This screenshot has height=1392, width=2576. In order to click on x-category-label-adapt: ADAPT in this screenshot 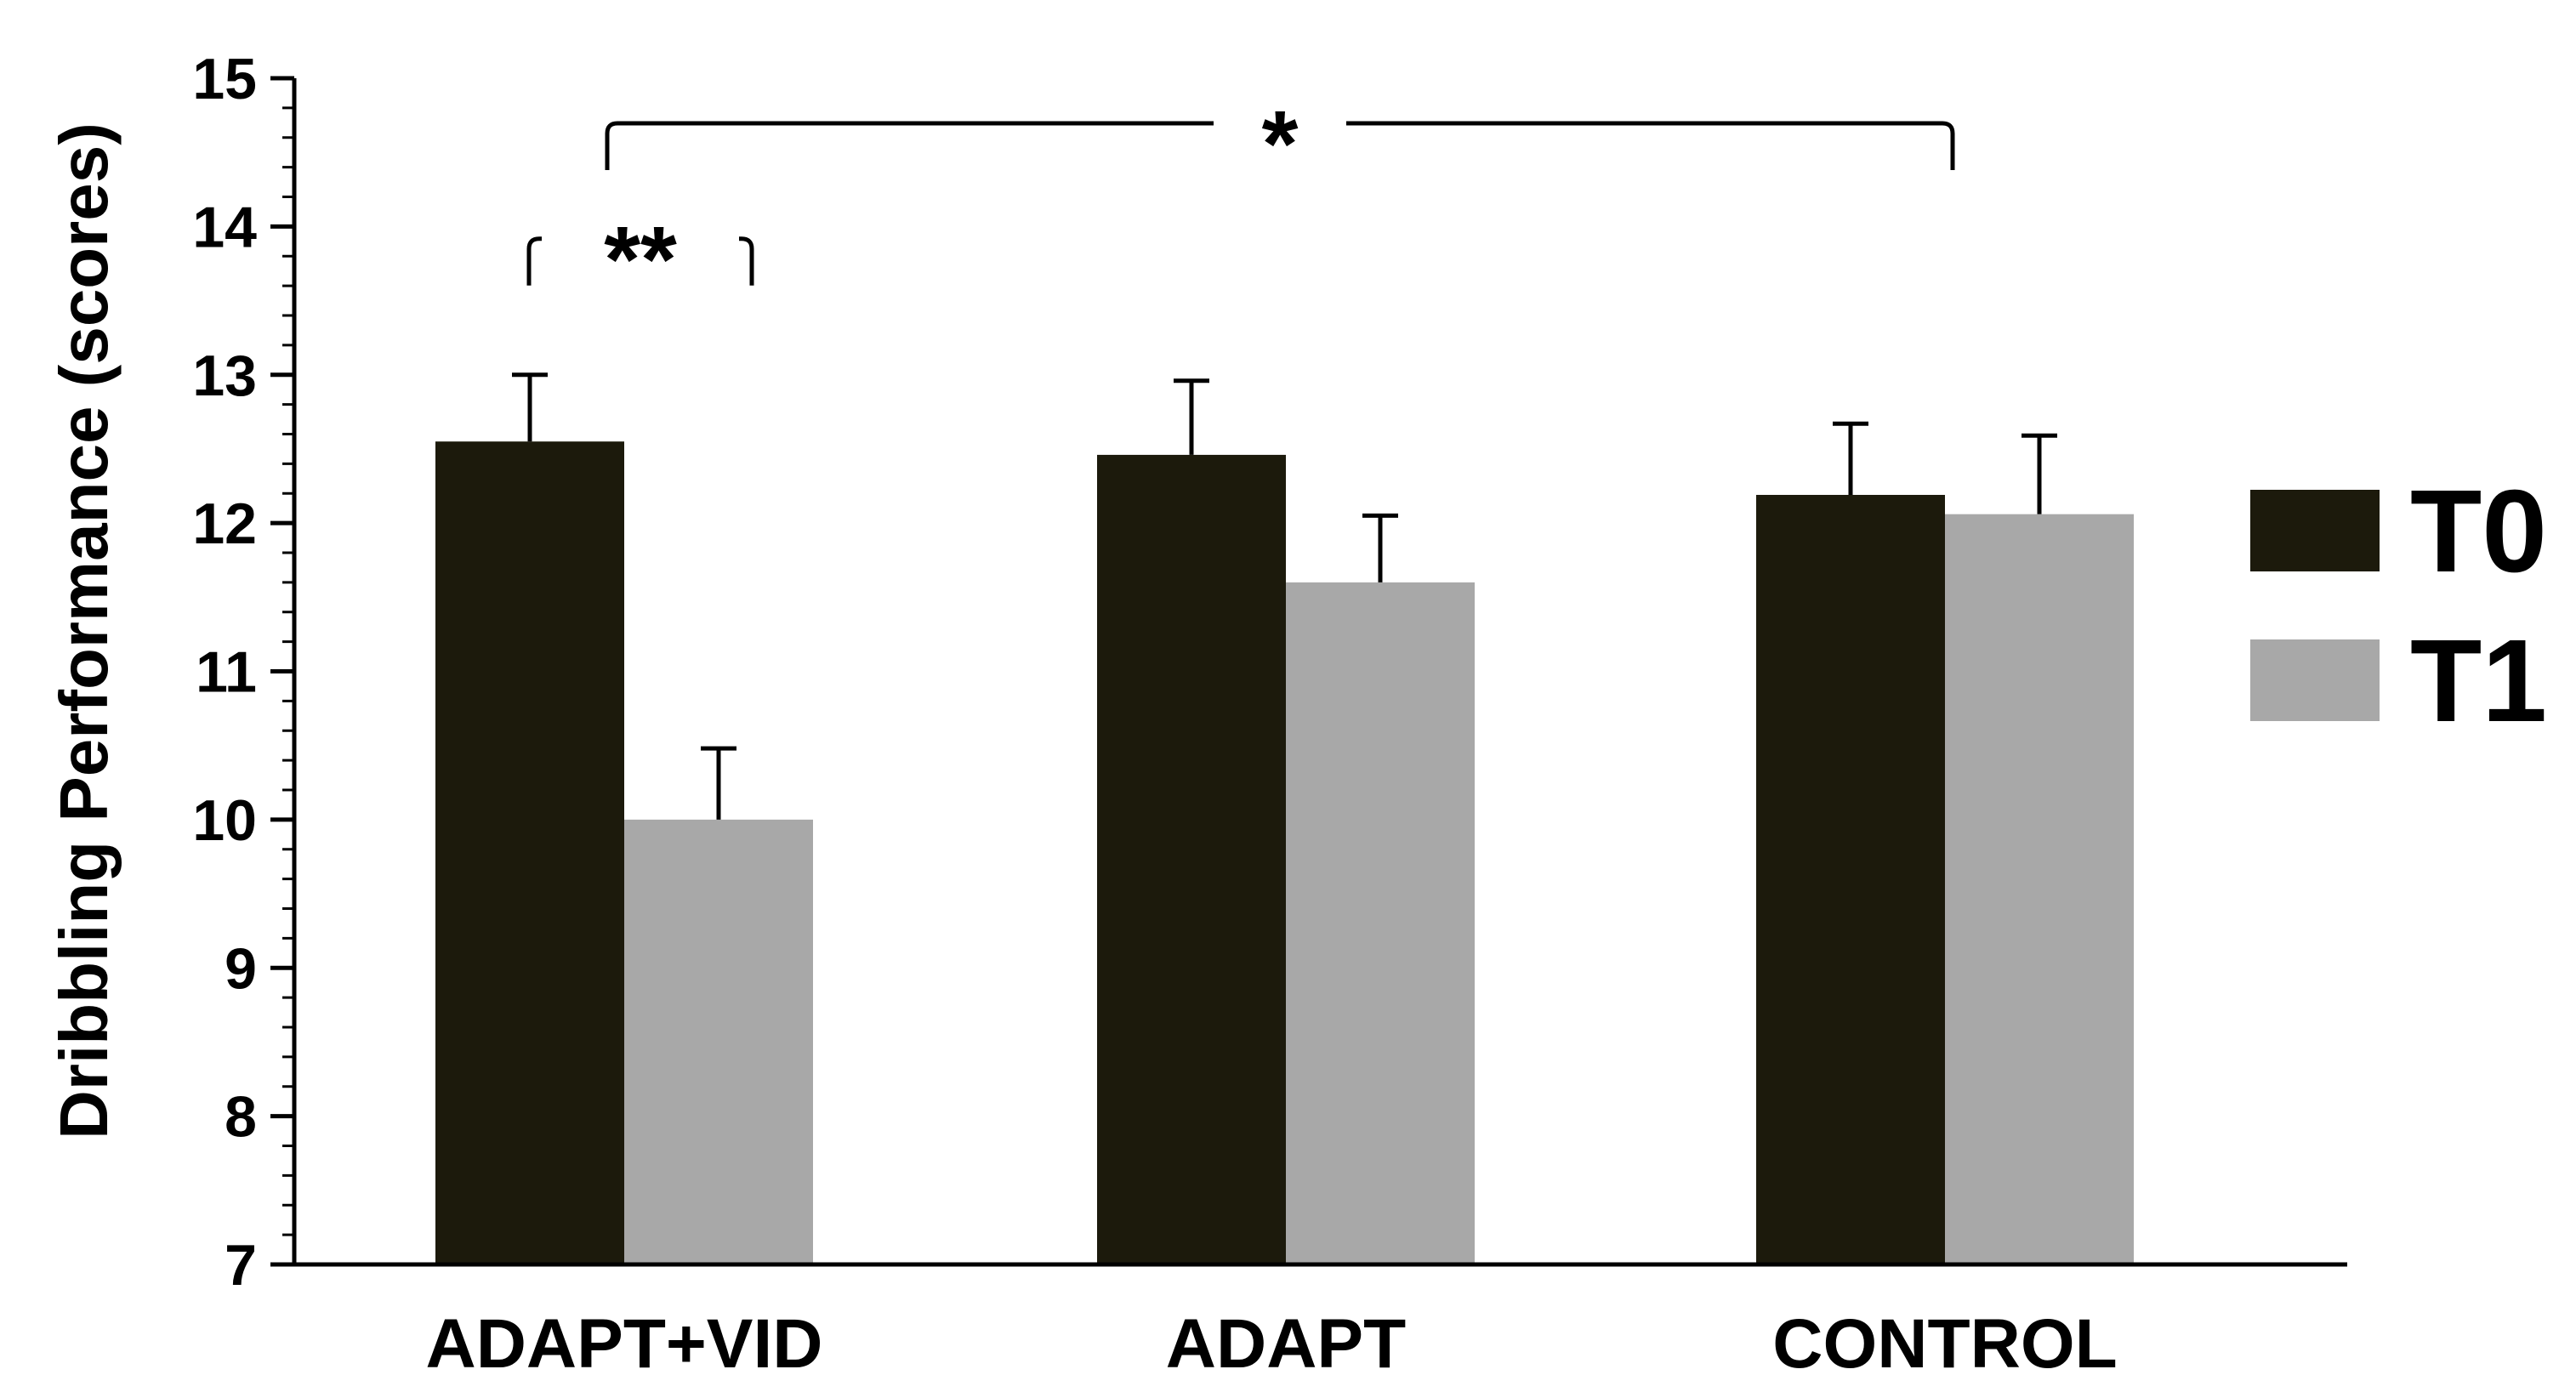, I will do `click(1286, 1344)`.